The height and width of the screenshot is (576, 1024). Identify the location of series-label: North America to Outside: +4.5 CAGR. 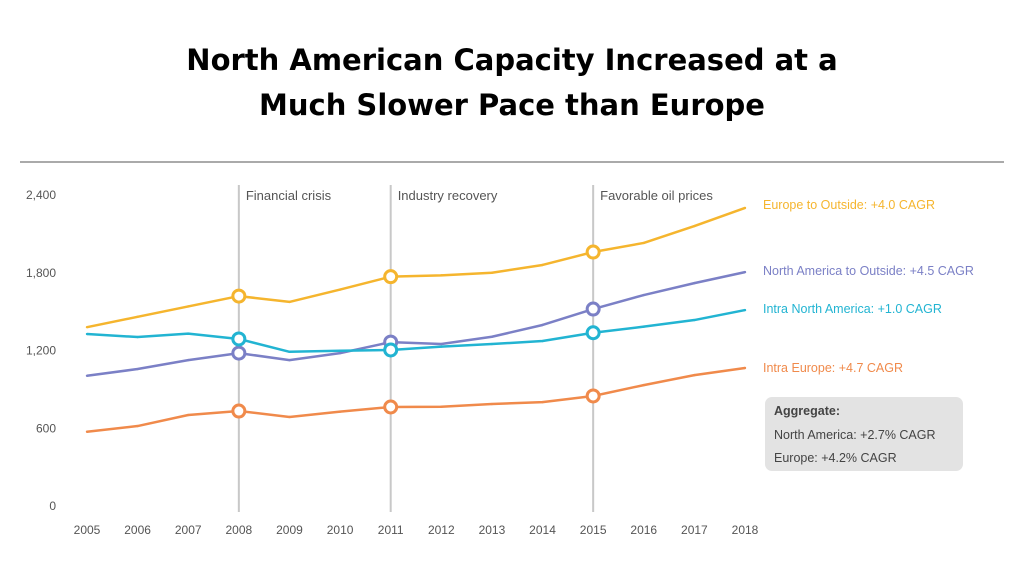
(868, 271).